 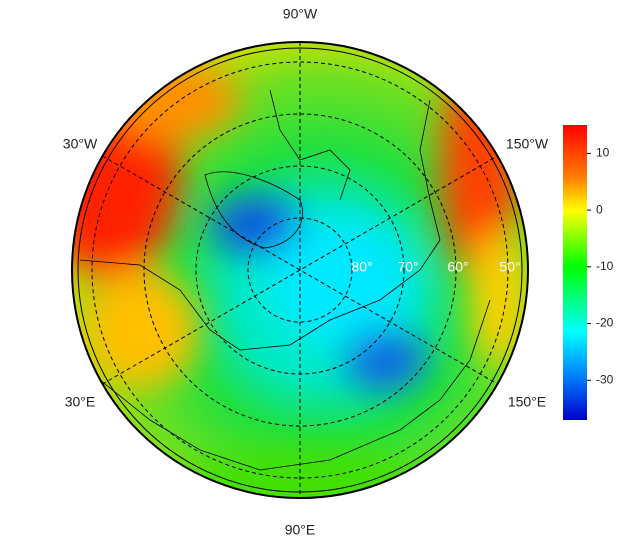 What do you see at coordinates (527, 402) in the screenshot?
I see `longitude-label: 150°E` at bounding box center [527, 402].